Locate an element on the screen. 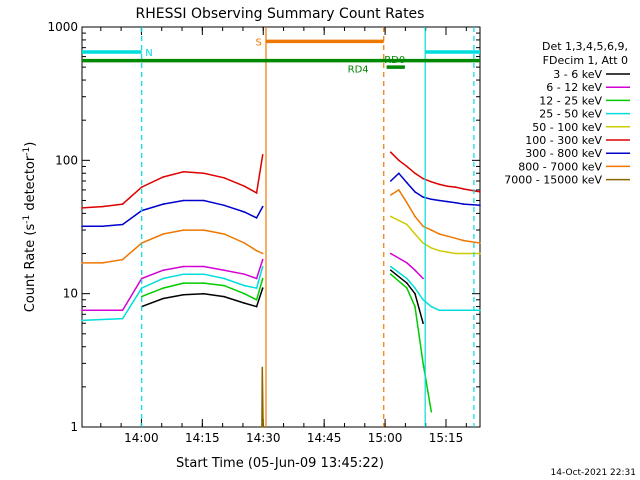  x-tick-label: 14:00 is located at coordinates (141, 438).